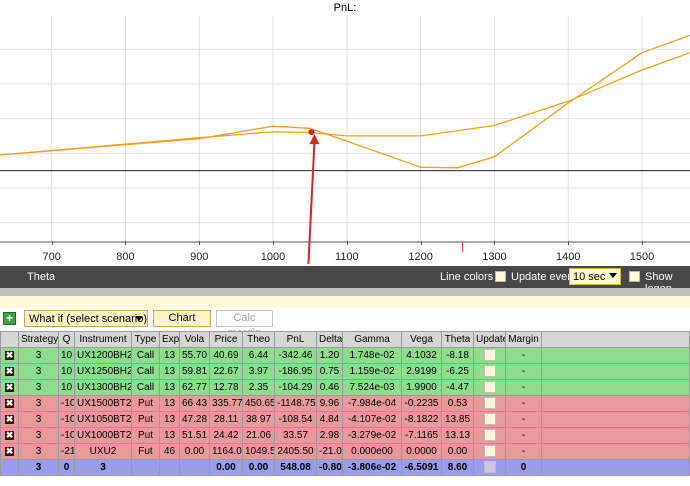 This screenshot has width=690, height=486. Describe the element at coordinates (9, 339) in the screenshot. I see `column-header-delete` at that location.